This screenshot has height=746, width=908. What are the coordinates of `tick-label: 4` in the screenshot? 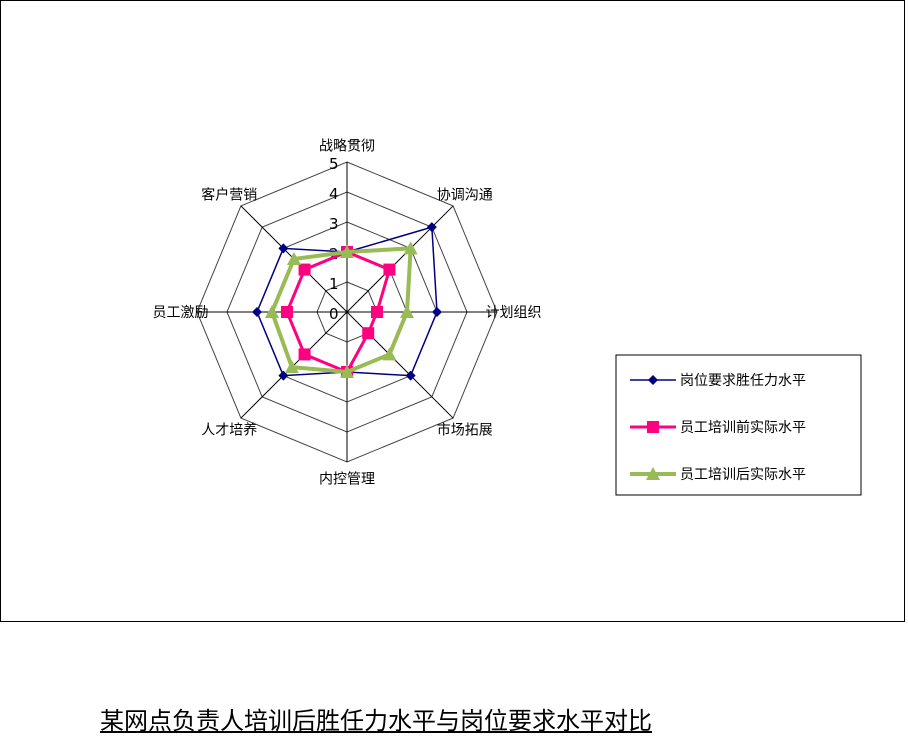 It's located at (334, 194).